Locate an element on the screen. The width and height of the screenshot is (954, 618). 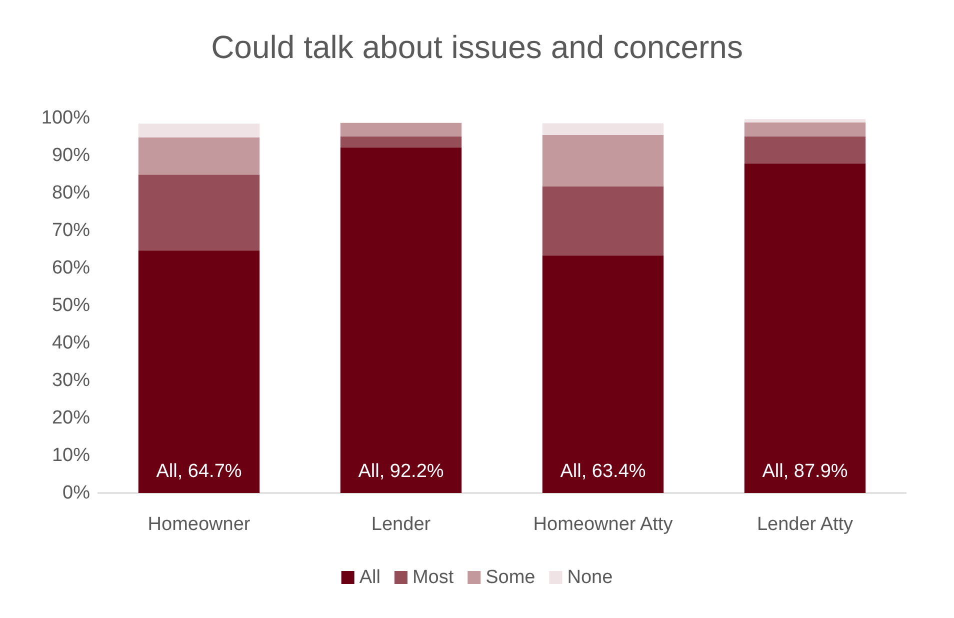
y-tick-label: 30% is located at coordinates (71, 380).